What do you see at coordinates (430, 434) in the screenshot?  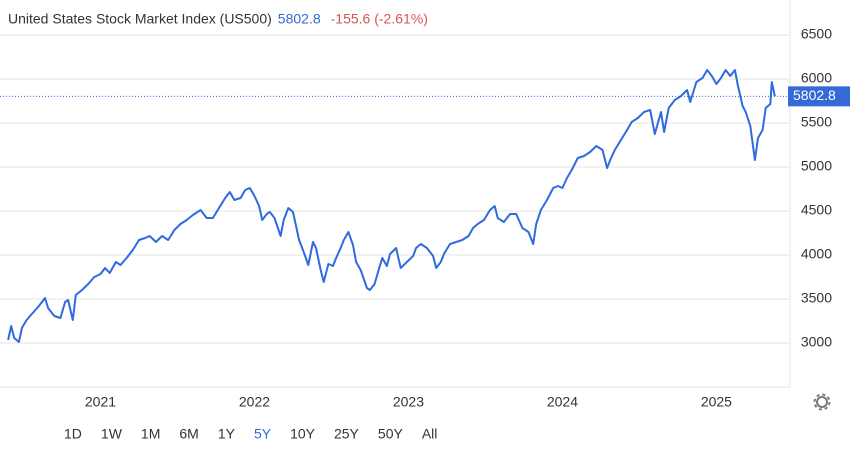 I see `range-button: All` at bounding box center [430, 434].